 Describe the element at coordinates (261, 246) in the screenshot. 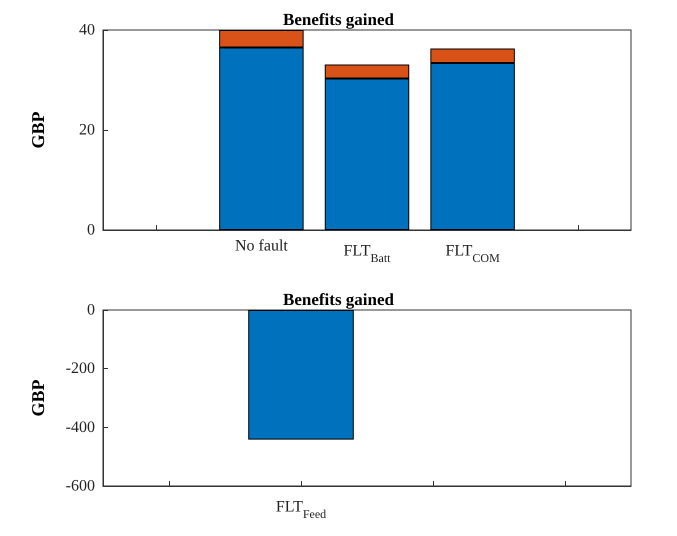

I see `x-tick-label: No fault` at that location.